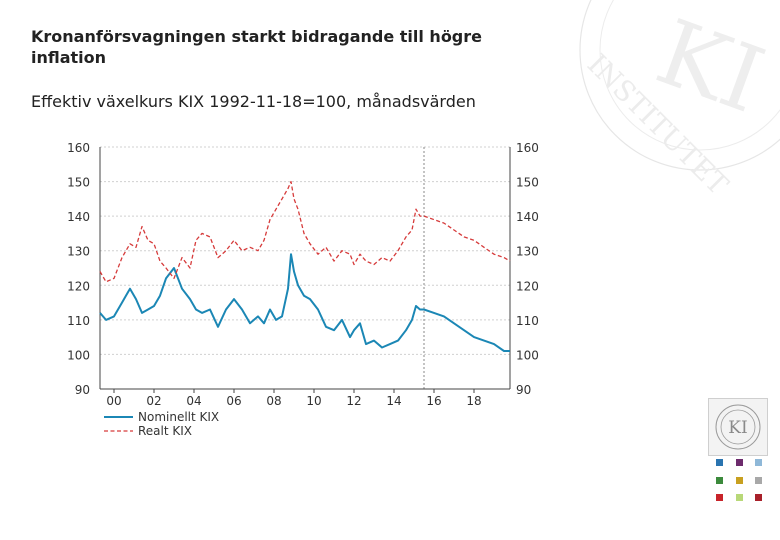  Describe the element at coordinates (304, 302) in the screenshot. I see `series-line-nominal-kix` at that location.